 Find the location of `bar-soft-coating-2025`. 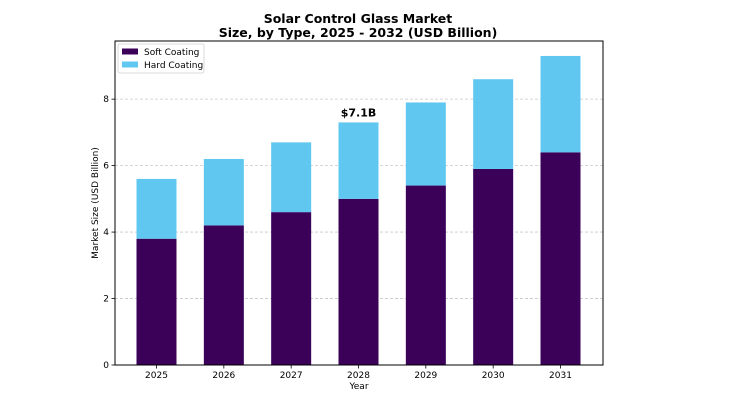

bar-soft-coating-2025 is located at coordinates (156, 301).